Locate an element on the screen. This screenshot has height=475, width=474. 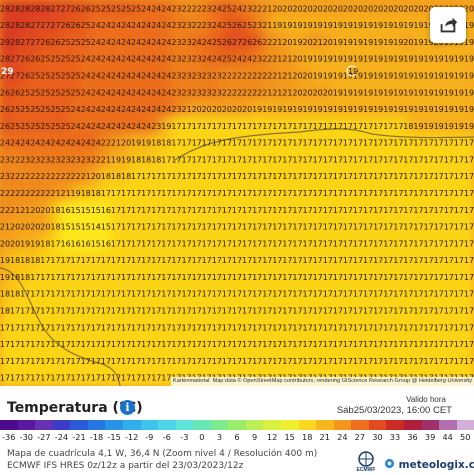
share-button is located at coordinates (448, 25).